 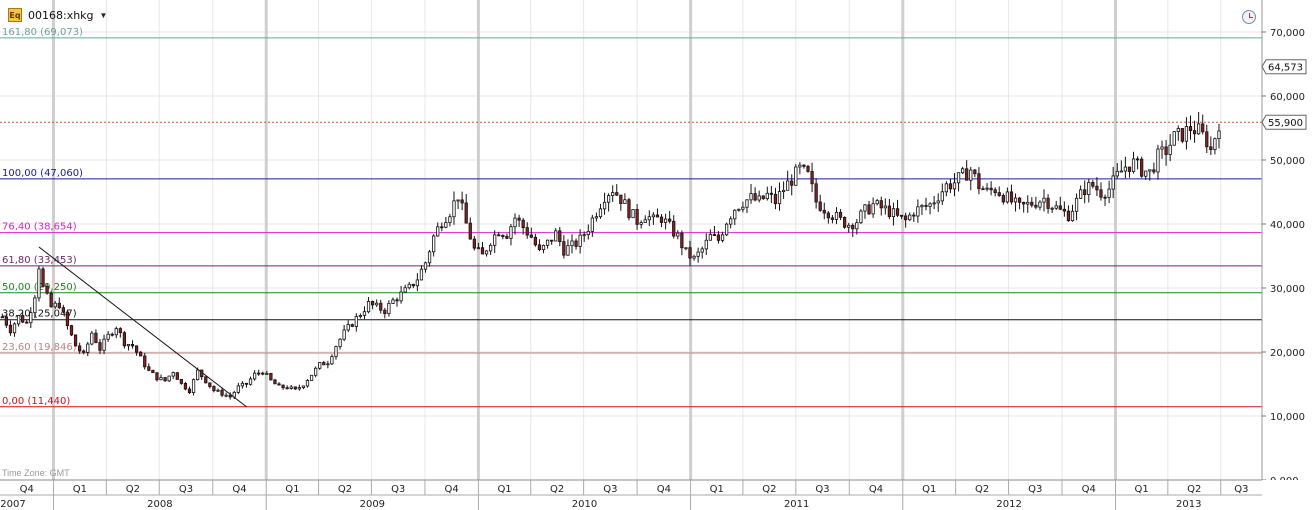 What do you see at coordinates (61, 15) in the screenshot?
I see `ticker-symbol: 00168:xhkg` at bounding box center [61, 15].